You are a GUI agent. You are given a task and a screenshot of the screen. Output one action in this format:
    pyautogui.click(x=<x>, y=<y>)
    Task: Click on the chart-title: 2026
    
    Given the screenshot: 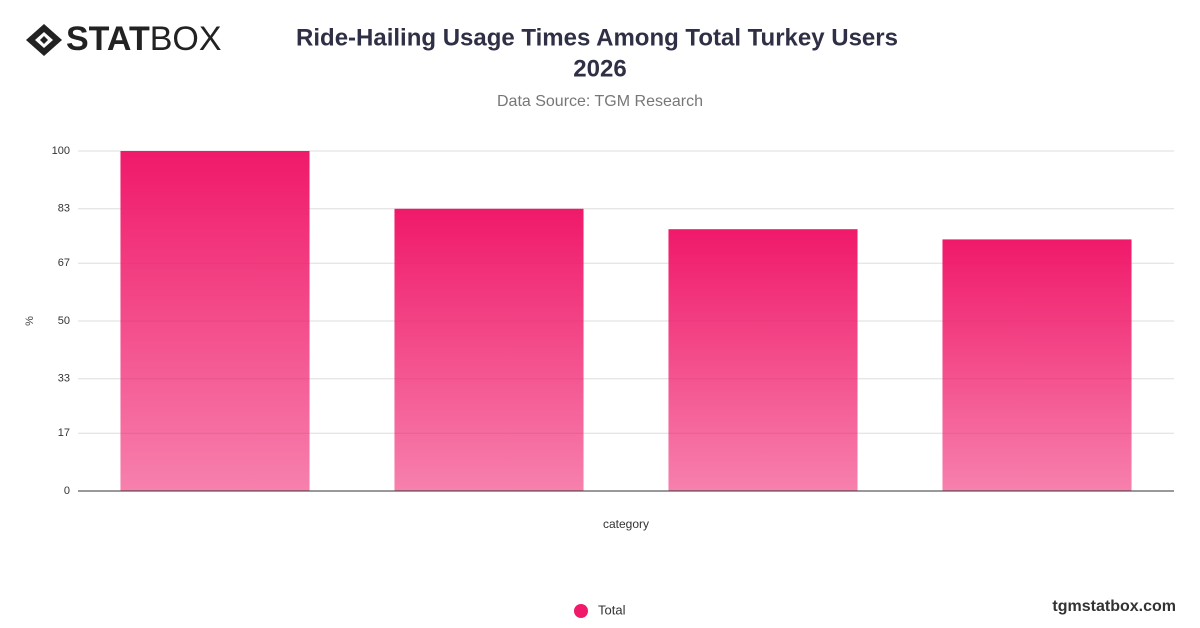 What is the action you would take?
    pyautogui.click(x=599, y=68)
    